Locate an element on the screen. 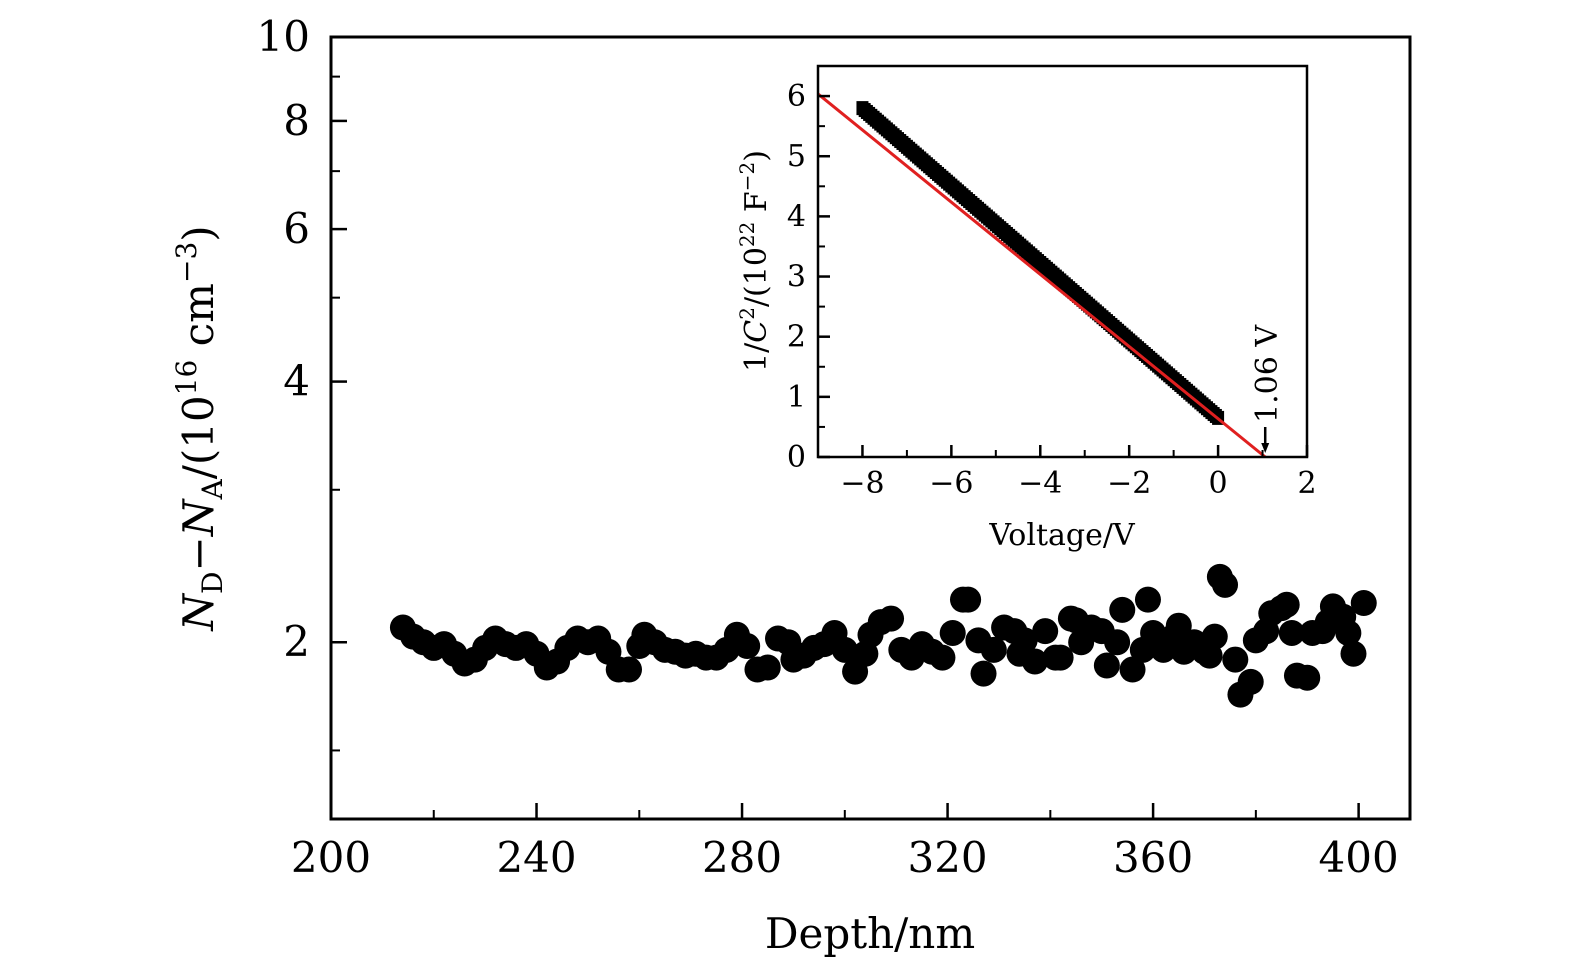  inset-data is located at coordinates (1040, 263).